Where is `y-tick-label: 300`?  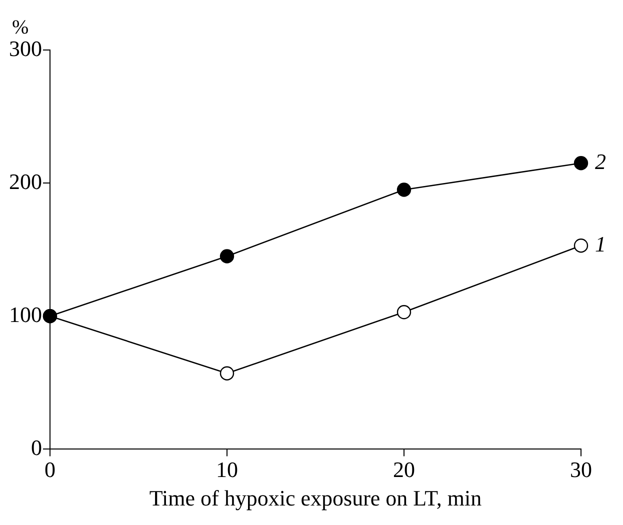 y-tick-label: 300 is located at coordinates (25, 48).